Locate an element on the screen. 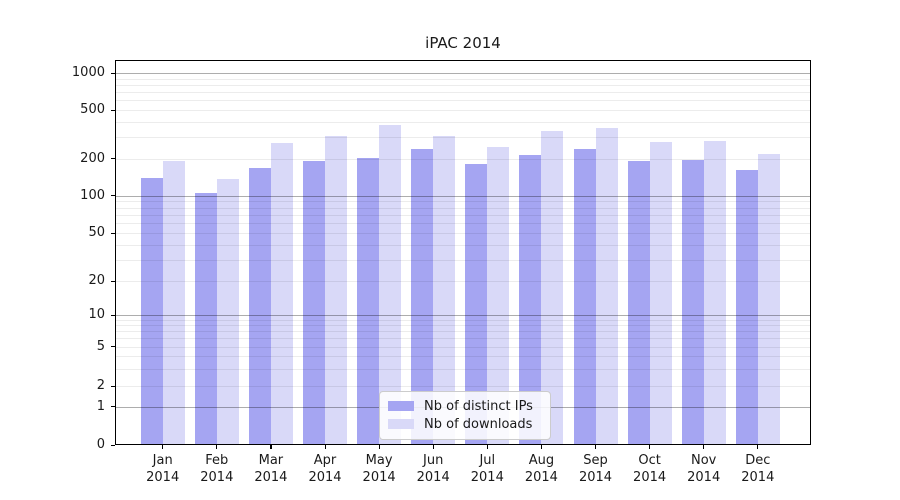 This screenshot has width=900, height=500. legend-row-distinct-ips: Nb of distinct IPs is located at coordinates (465, 406).